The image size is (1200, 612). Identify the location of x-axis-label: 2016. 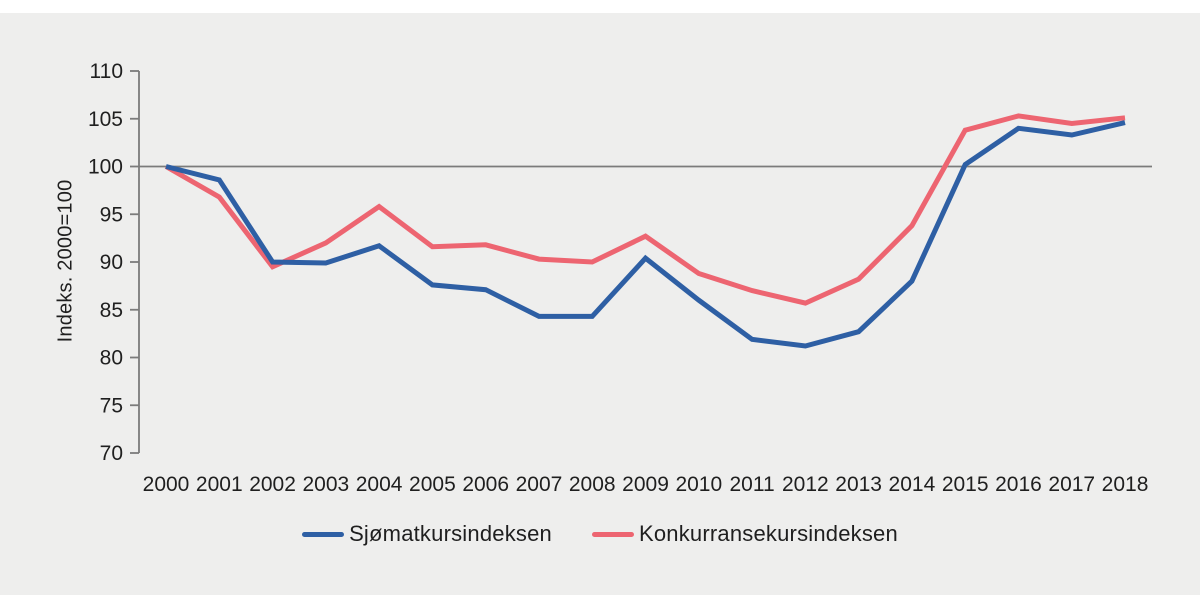
(1018, 484).